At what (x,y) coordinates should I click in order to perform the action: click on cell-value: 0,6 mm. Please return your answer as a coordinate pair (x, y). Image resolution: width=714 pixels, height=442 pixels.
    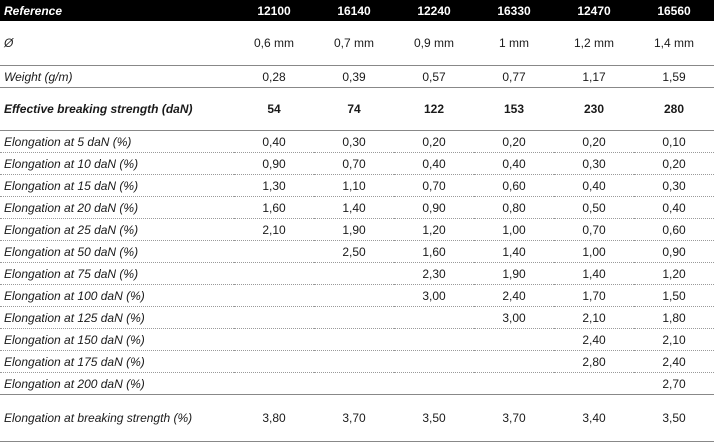
    Looking at the image, I should click on (274, 43).